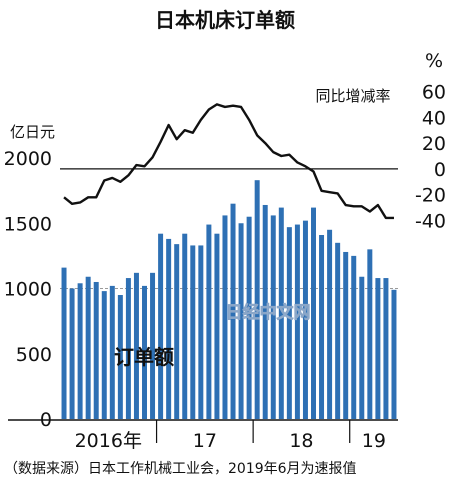 The image size is (450, 486). What do you see at coordinates (430, 196) in the screenshot?
I see `right-tick-label: -20` at bounding box center [430, 196].